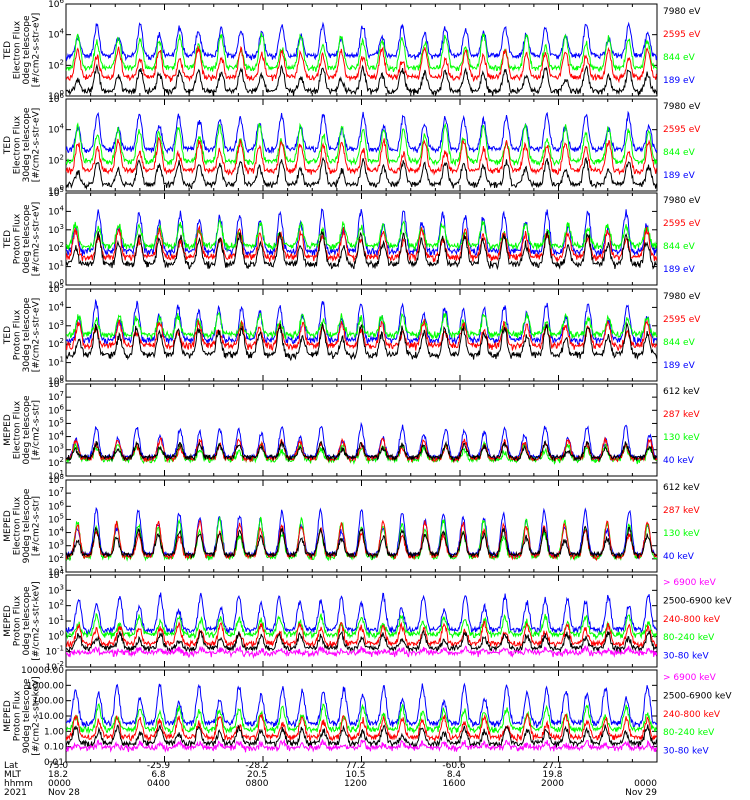  Describe the element at coordinates (58, 766) in the screenshot. I see `x-col-lat: 75.0` at that location.